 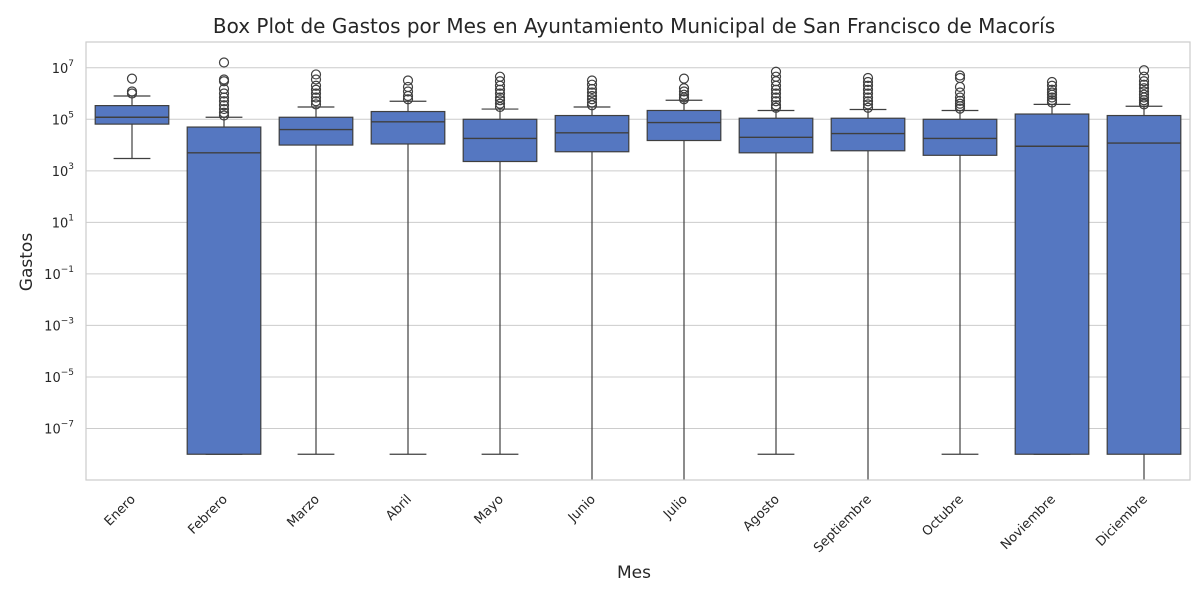 What do you see at coordinates (843, 524) in the screenshot?
I see `x-tick-label-8: Septiembre` at bounding box center [843, 524].